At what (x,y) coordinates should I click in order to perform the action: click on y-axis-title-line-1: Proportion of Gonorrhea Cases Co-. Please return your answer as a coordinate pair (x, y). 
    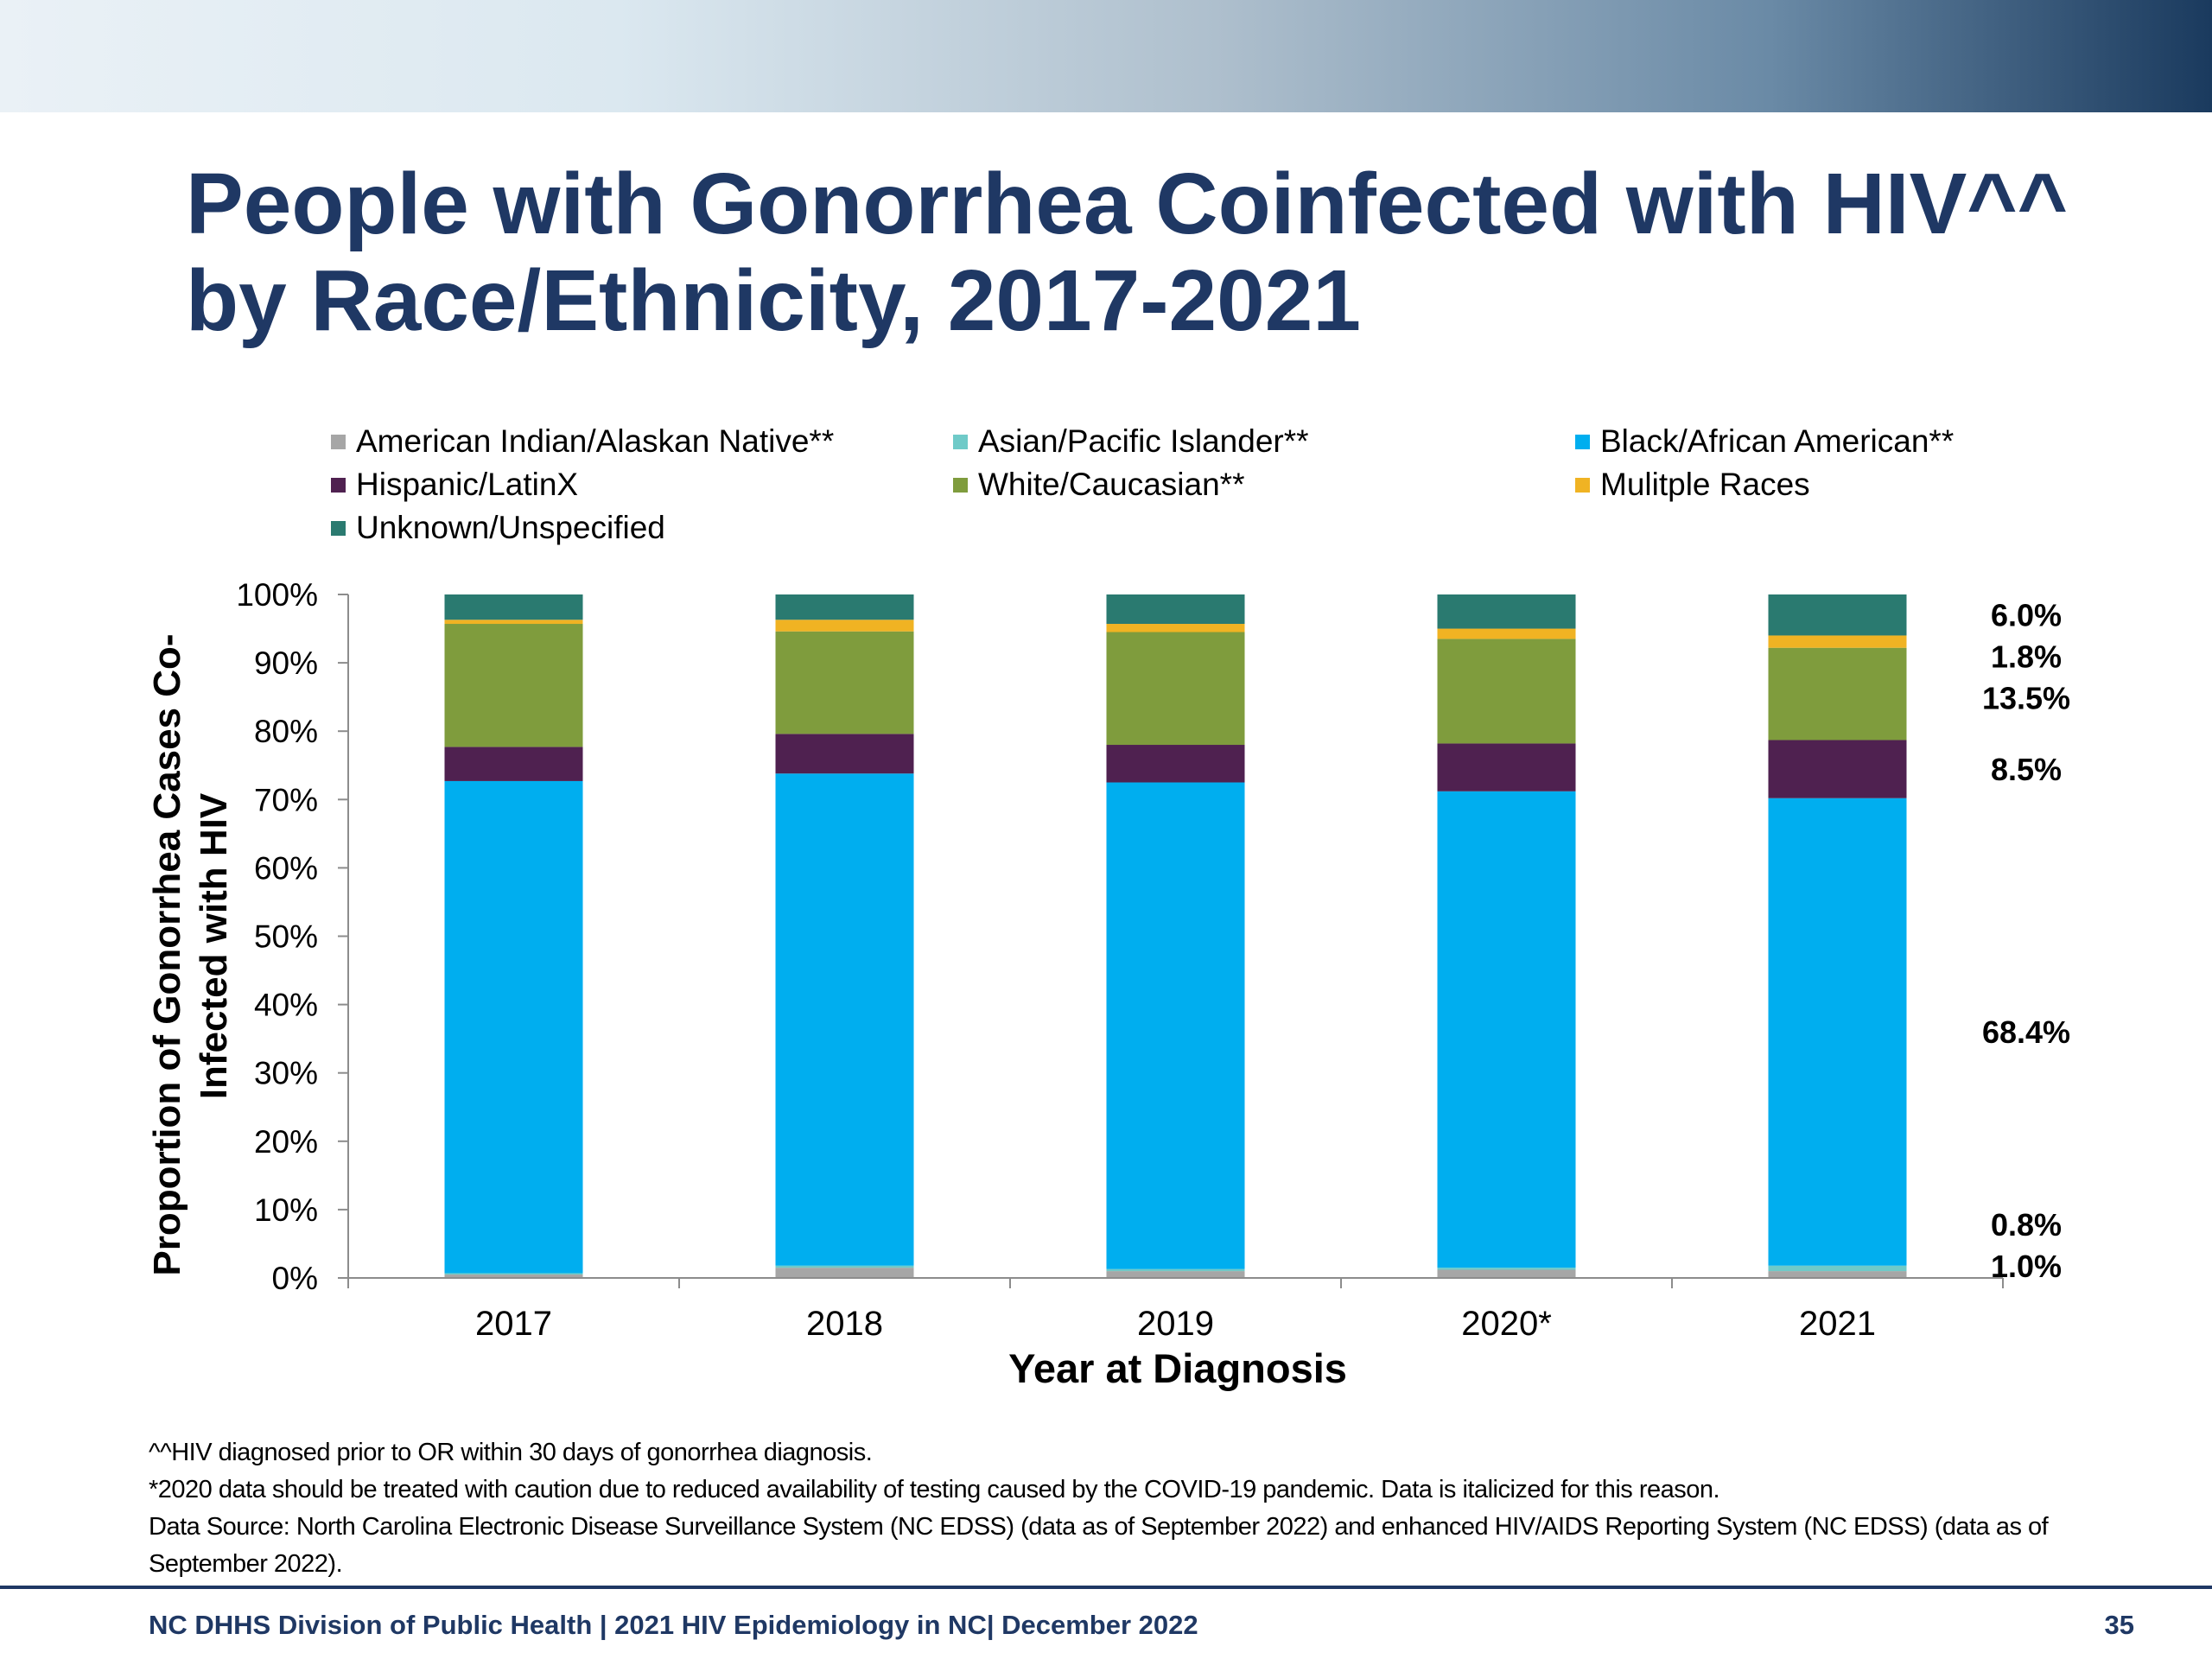
    Looking at the image, I should click on (167, 954).